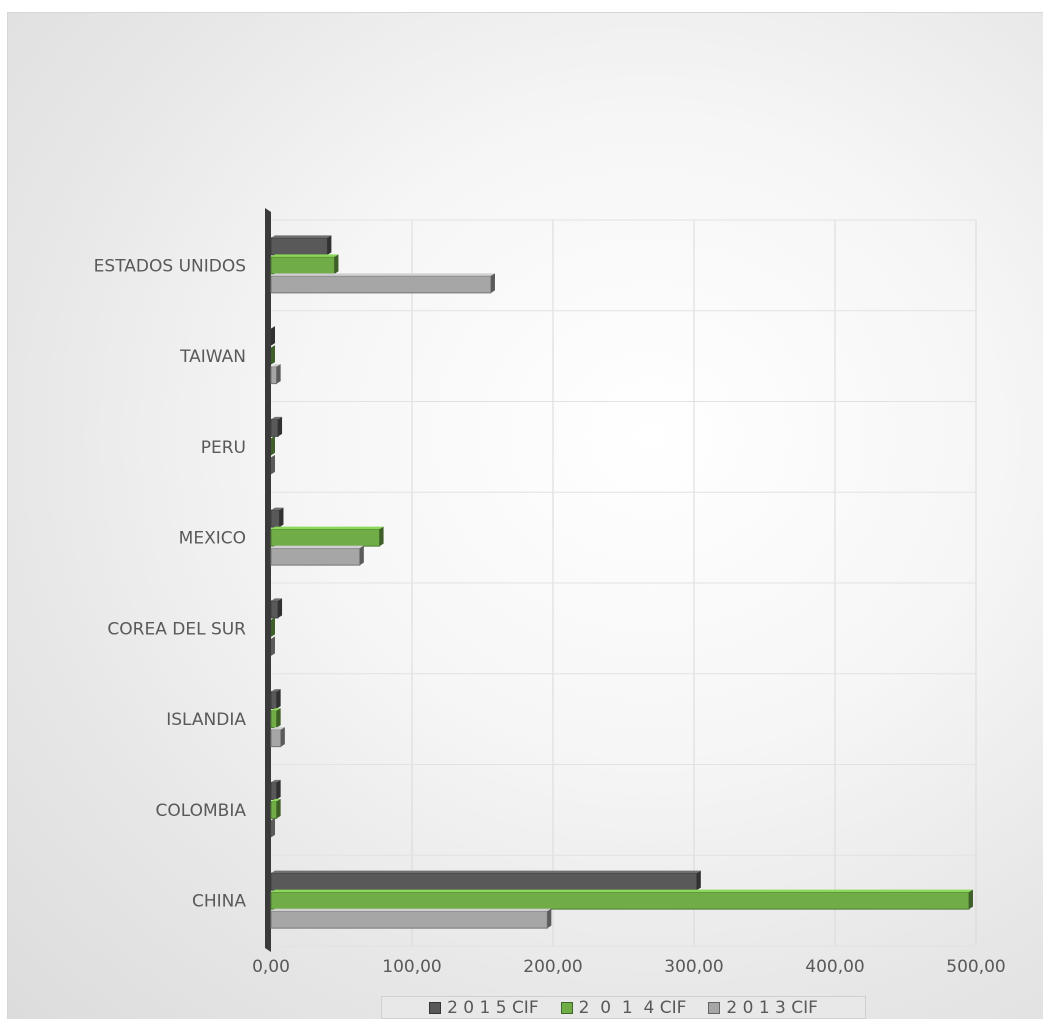 This screenshot has width=1043, height=1019. I want to click on legend-swatch-2013, so click(714, 1007).